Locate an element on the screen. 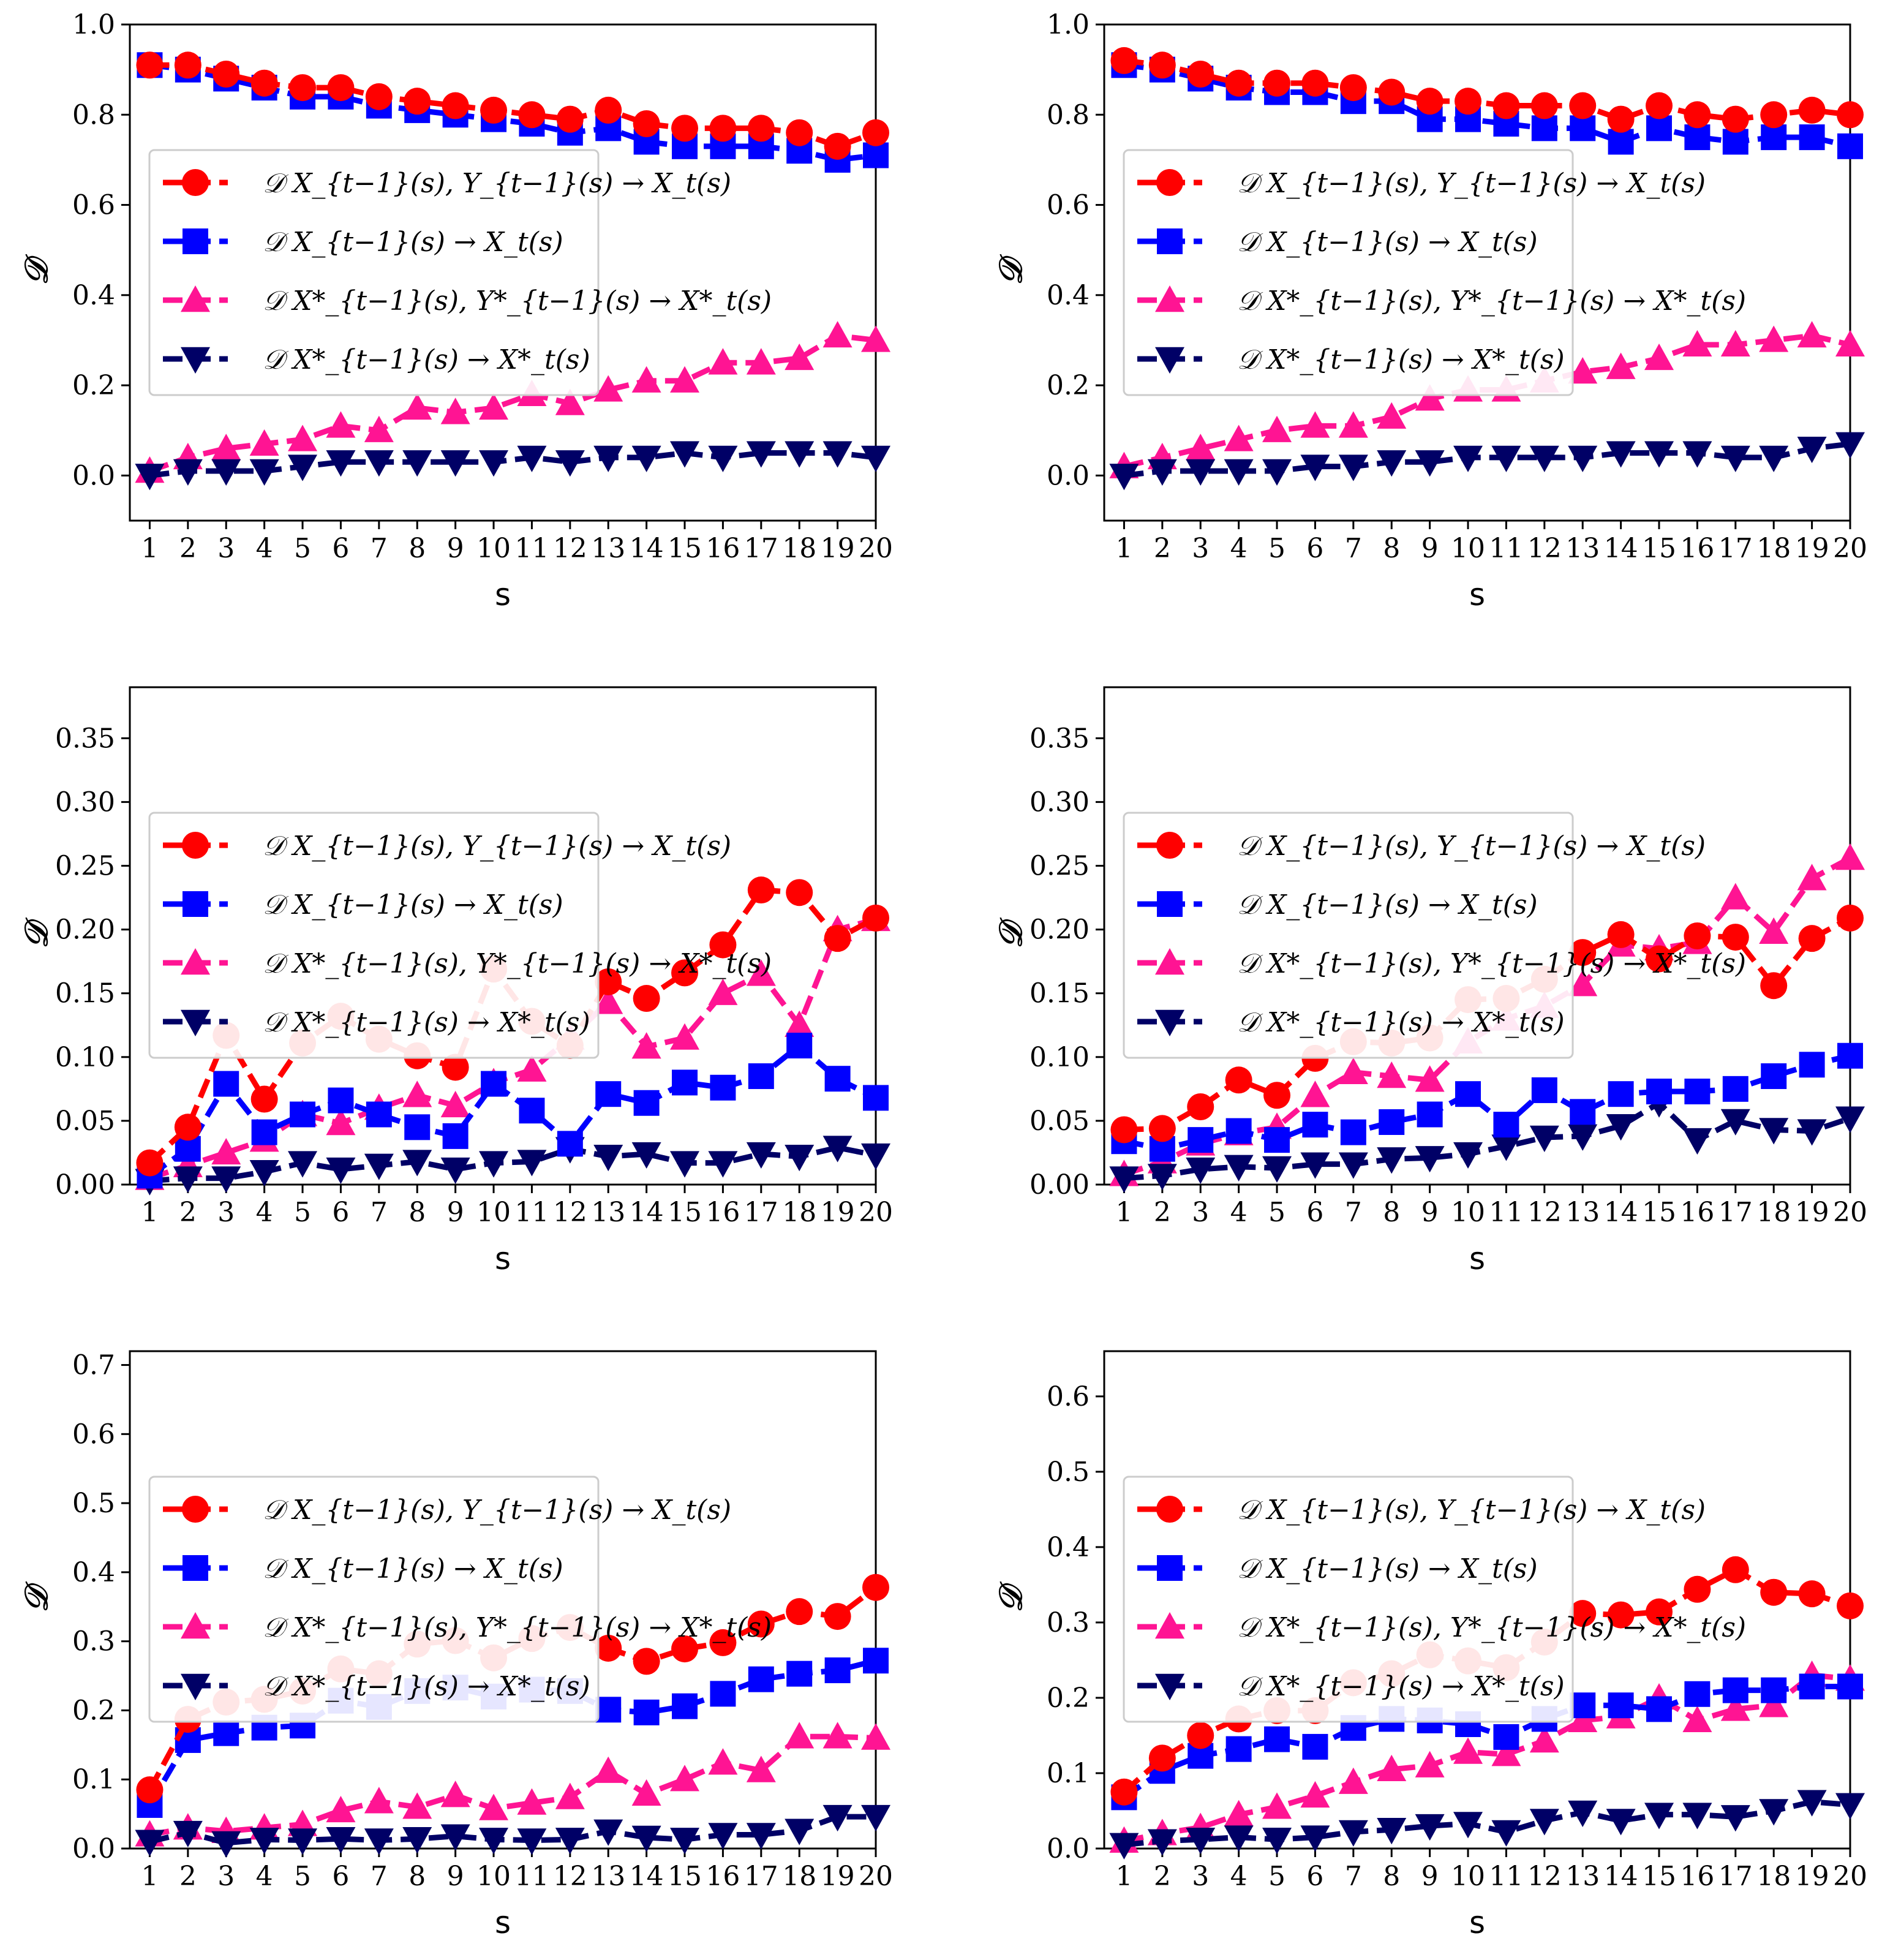 The height and width of the screenshot is (1960, 1882). y-tick-label: 0.35 is located at coordinates (1060, 739).